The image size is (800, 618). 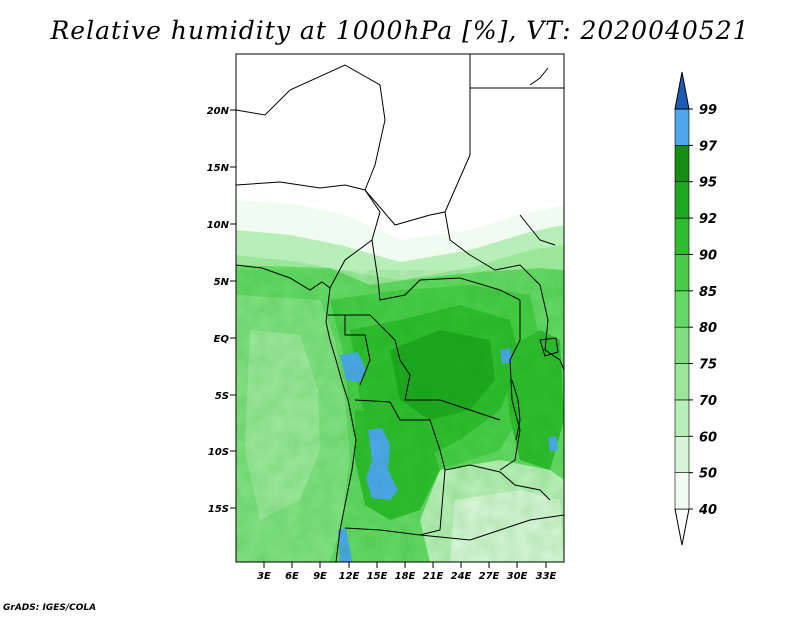 I want to click on colorbar: 40 50 60 70 75 80 85 90 92 95 97 99, so click(x=696, y=308).